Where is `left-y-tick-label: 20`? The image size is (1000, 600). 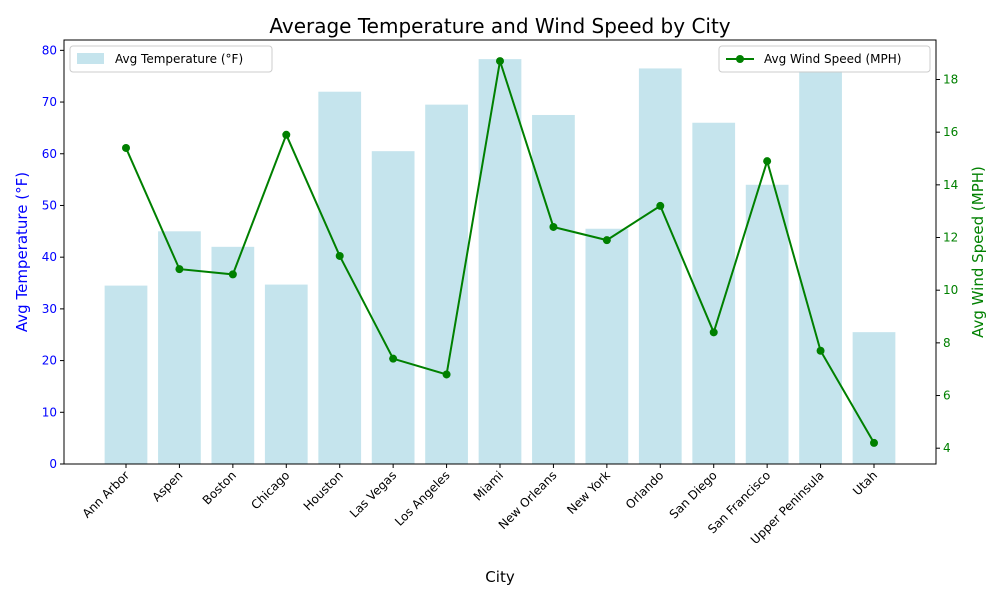
left-y-tick-label: 20 is located at coordinates (49, 361).